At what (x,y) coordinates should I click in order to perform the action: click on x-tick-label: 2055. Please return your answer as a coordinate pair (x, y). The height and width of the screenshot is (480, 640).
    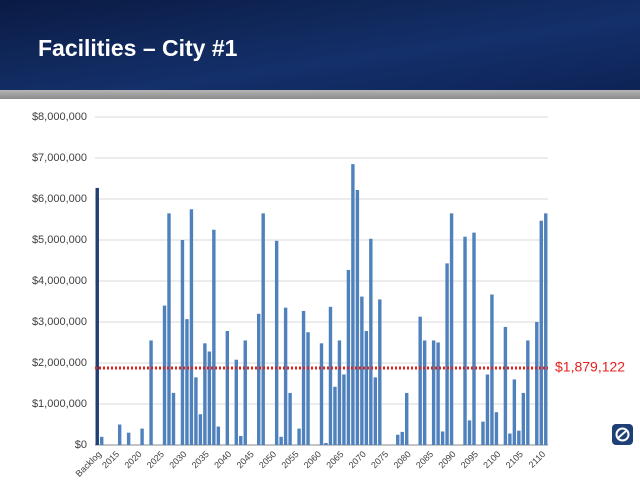
    Looking at the image, I should click on (289, 459).